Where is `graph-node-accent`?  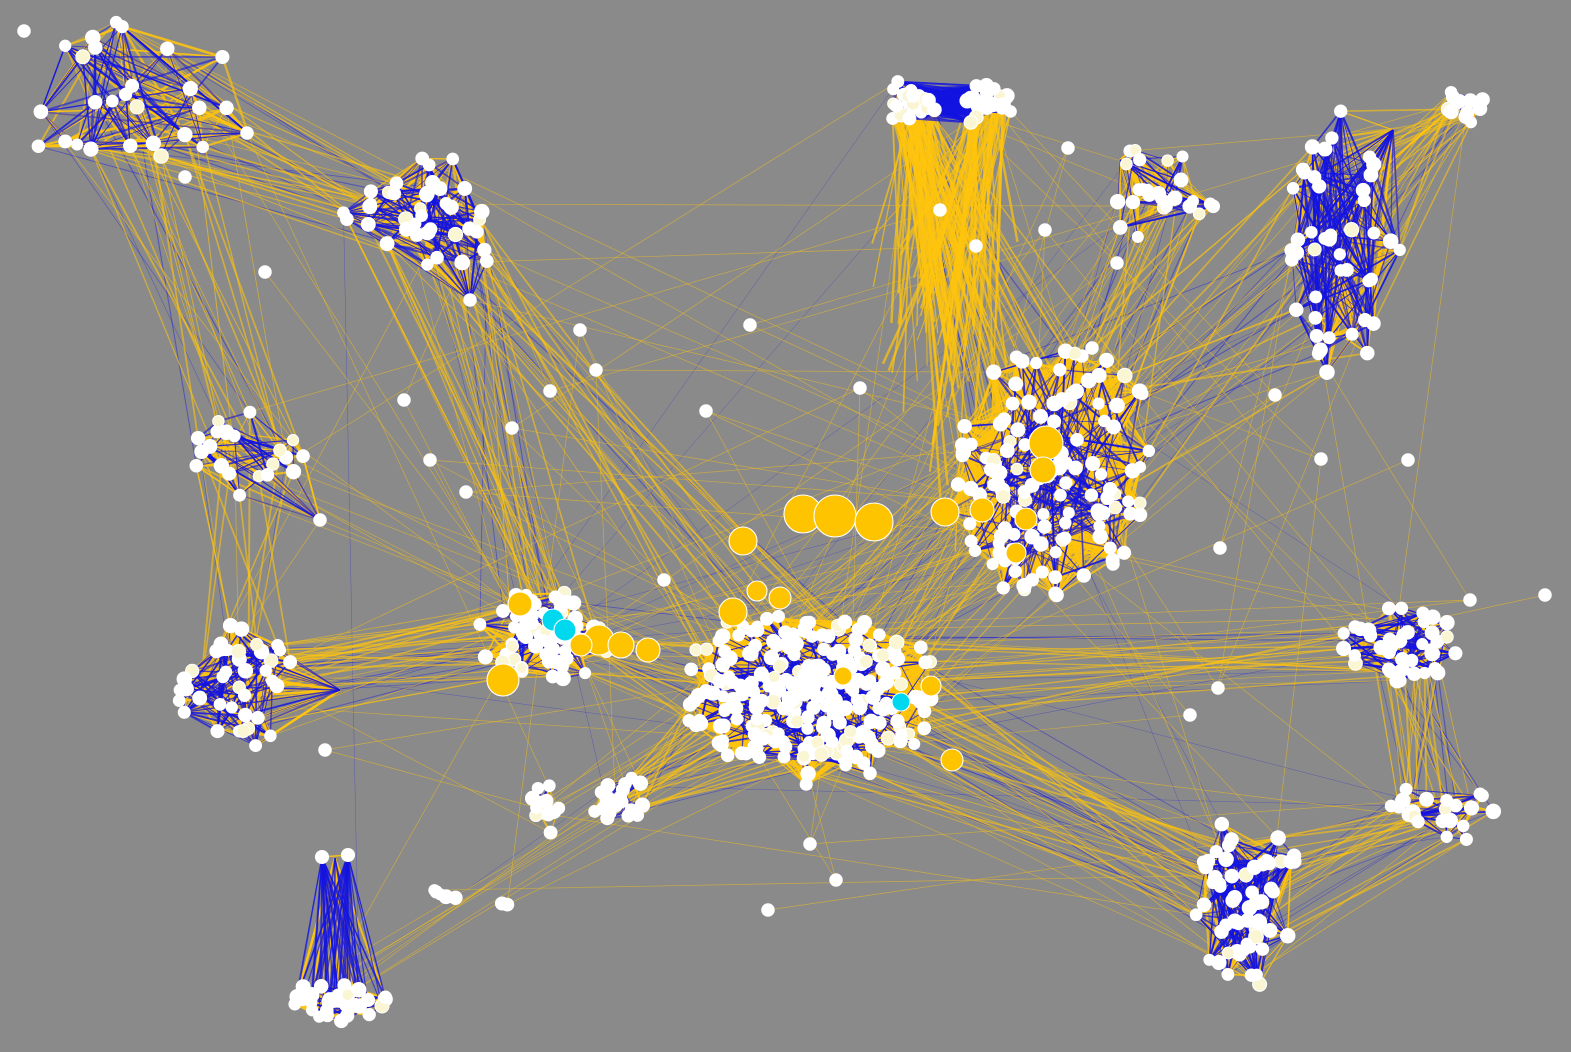 graph-node-accent is located at coordinates (565, 630).